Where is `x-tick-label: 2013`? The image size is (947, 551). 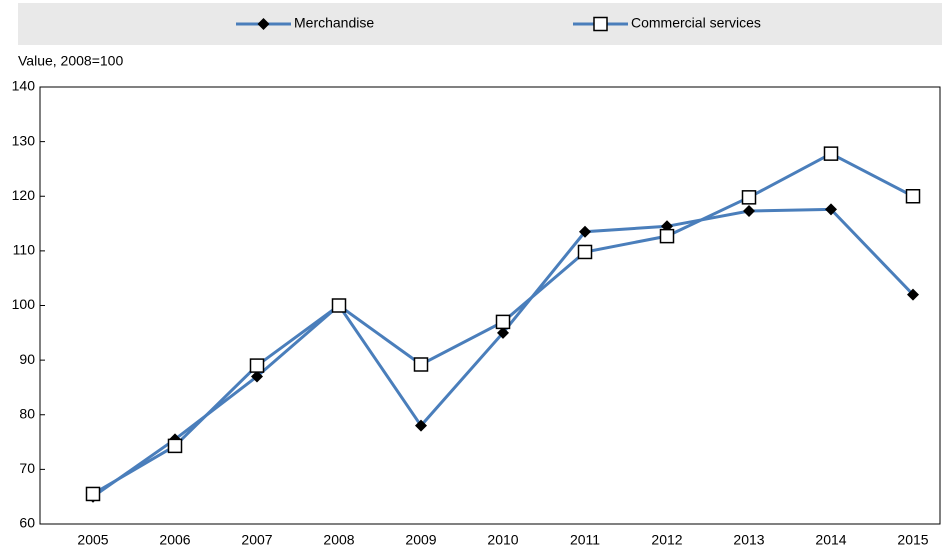
x-tick-label: 2013 is located at coordinates (748, 540).